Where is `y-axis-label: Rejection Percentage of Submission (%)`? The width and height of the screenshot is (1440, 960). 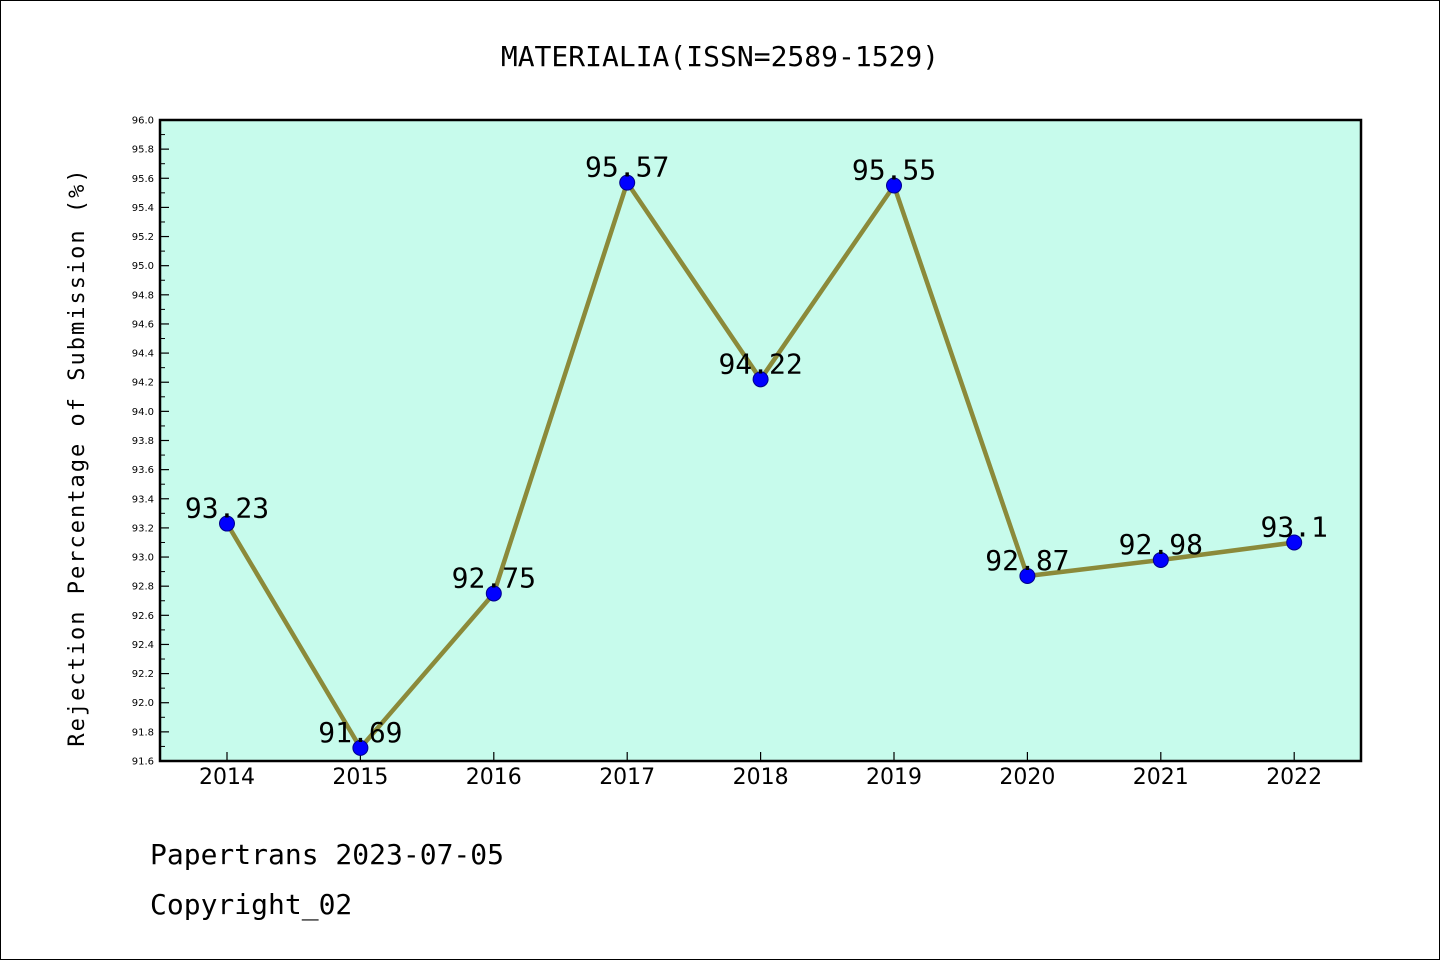
y-axis-label: Rejection Percentage of Submission (%) is located at coordinates (77, 456).